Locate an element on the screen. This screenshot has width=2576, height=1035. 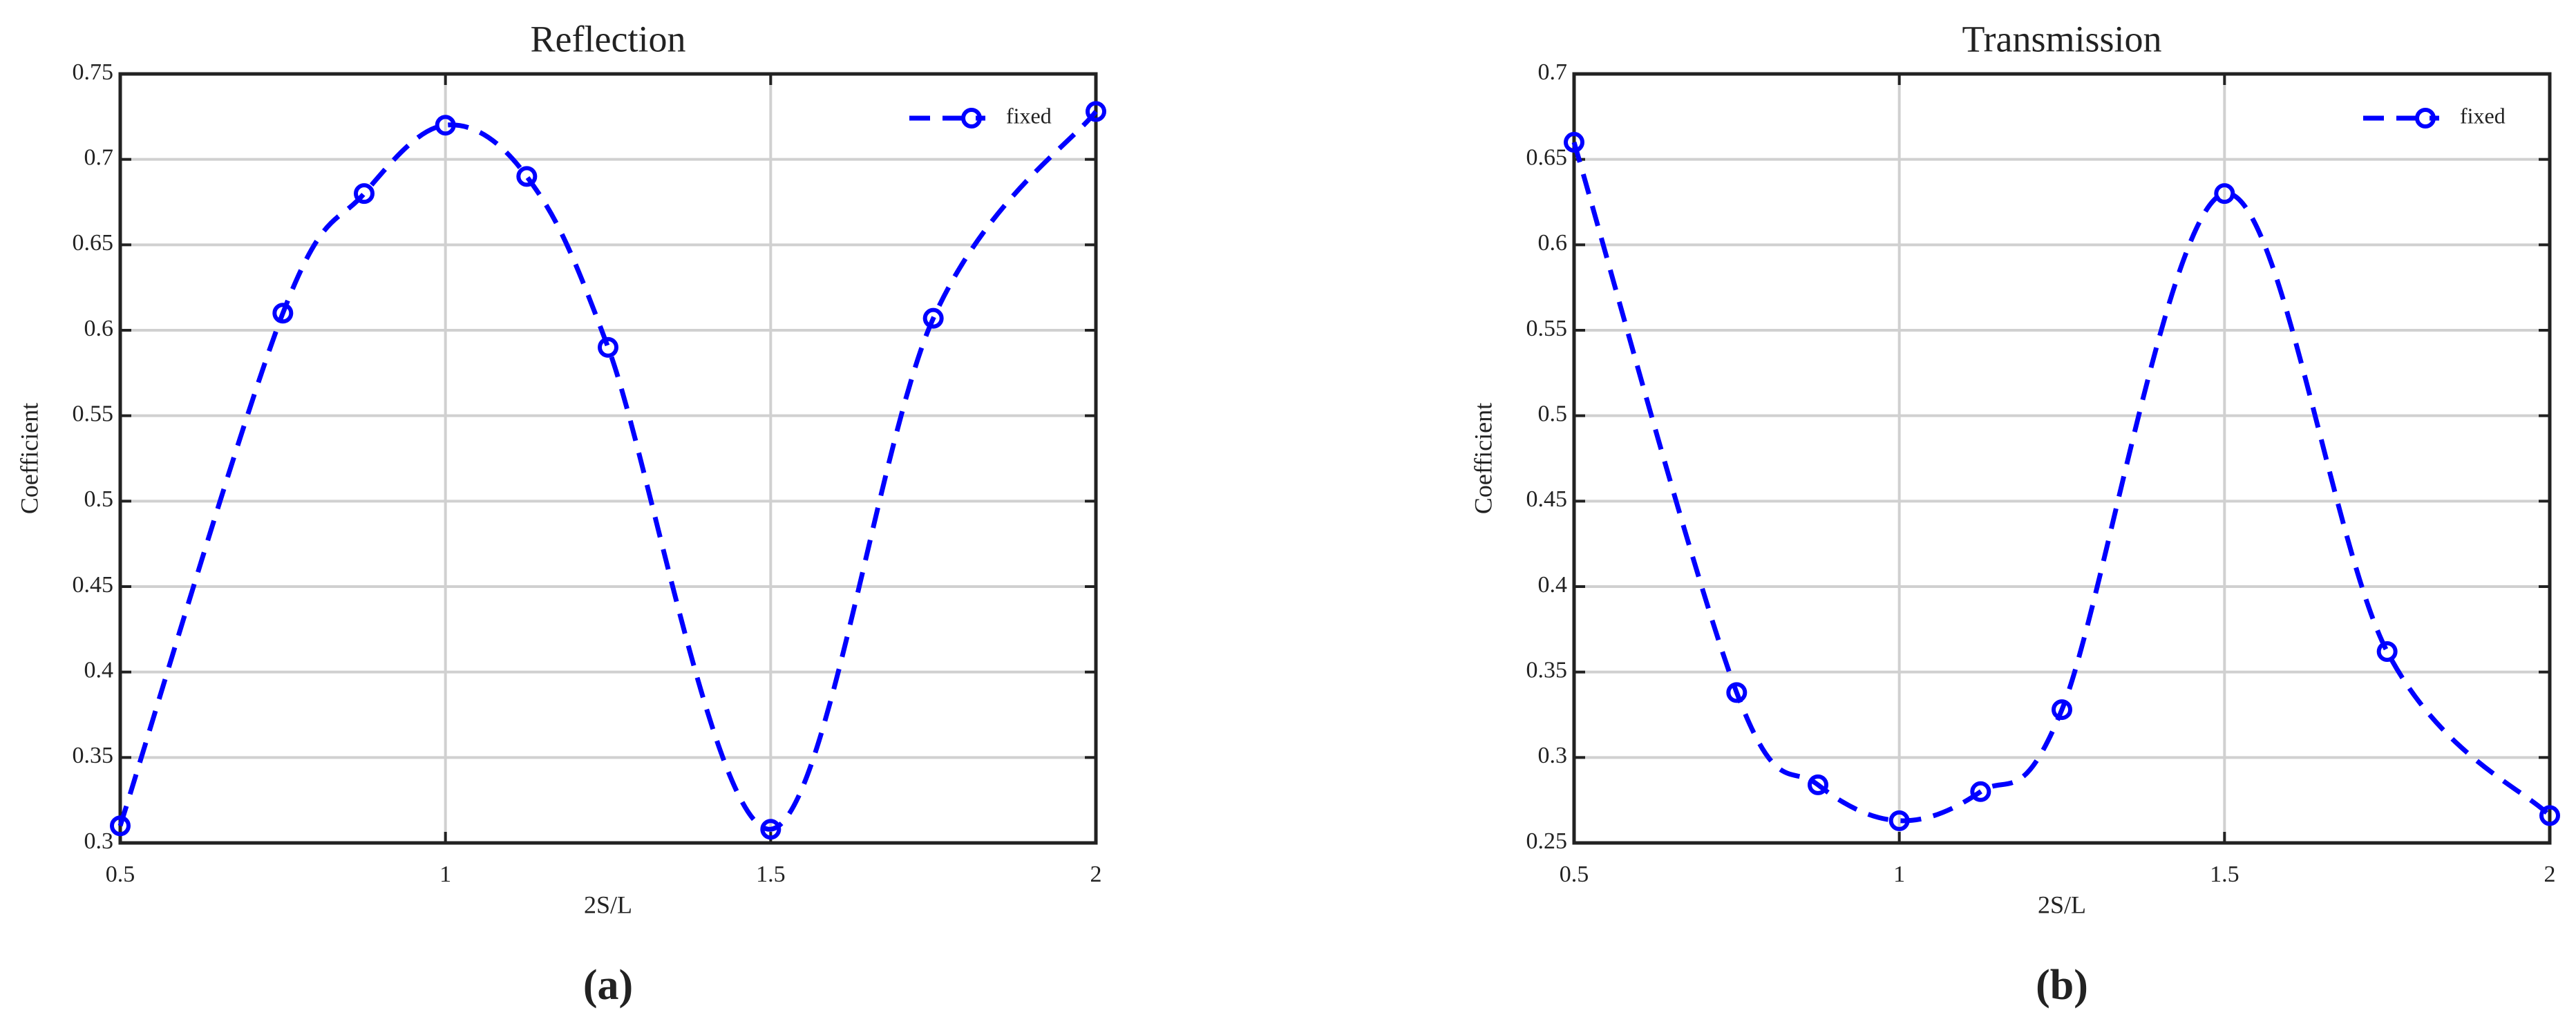
caption: (a) is located at coordinates (608, 985).